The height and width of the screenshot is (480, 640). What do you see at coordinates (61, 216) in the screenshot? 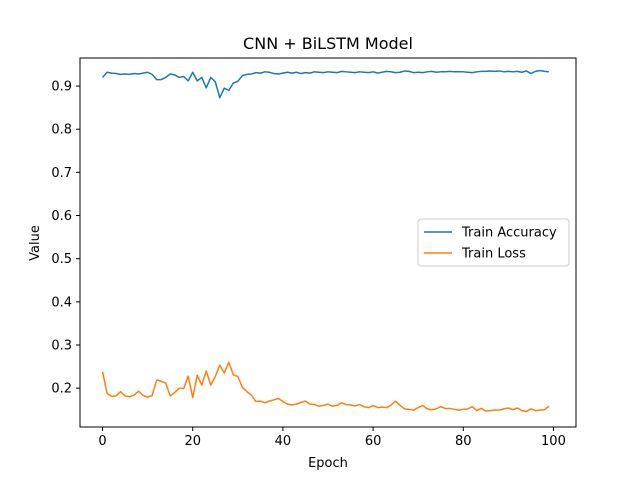
I see `y-tick-label: 0.6` at bounding box center [61, 216].